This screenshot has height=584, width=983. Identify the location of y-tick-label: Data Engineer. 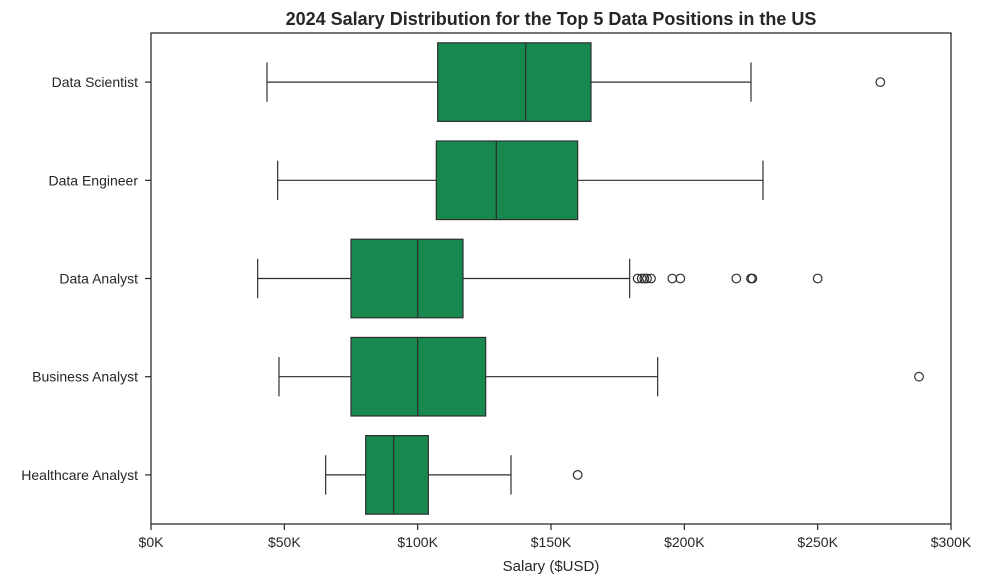
(93, 180).